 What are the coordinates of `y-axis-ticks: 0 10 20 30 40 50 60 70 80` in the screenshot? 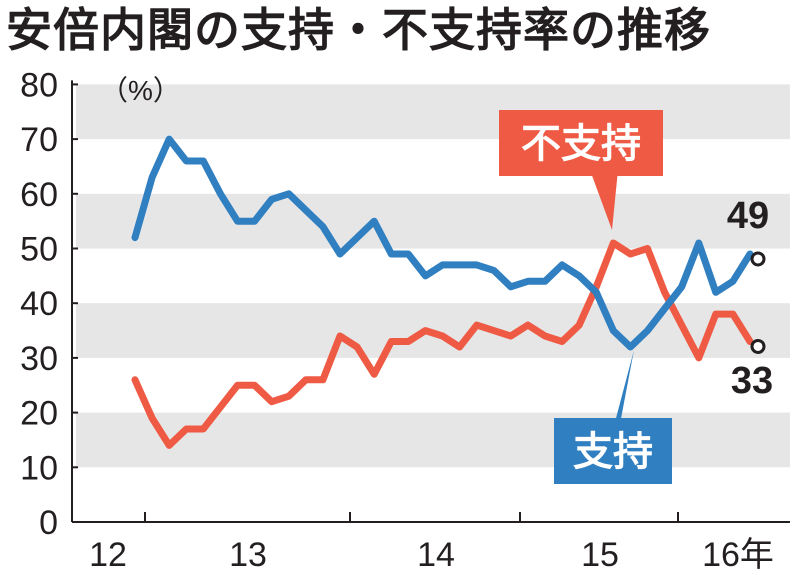 It's located at (49, 304).